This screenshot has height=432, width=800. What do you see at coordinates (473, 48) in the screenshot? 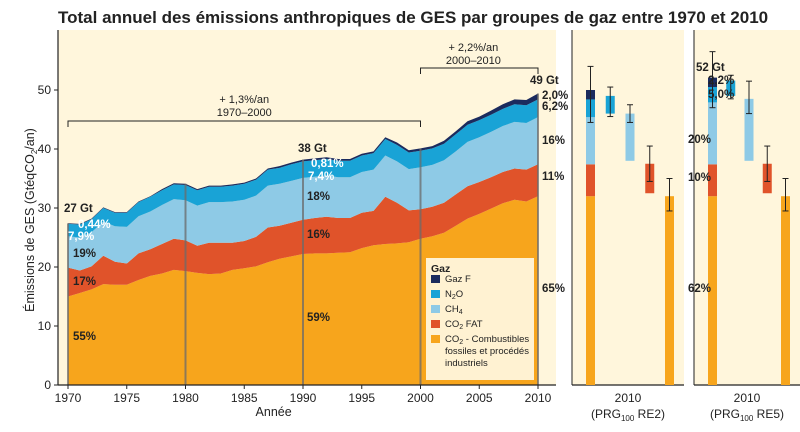
I see `rate-2000-2010: + 2,2%/an` at bounding box center [473, 48].